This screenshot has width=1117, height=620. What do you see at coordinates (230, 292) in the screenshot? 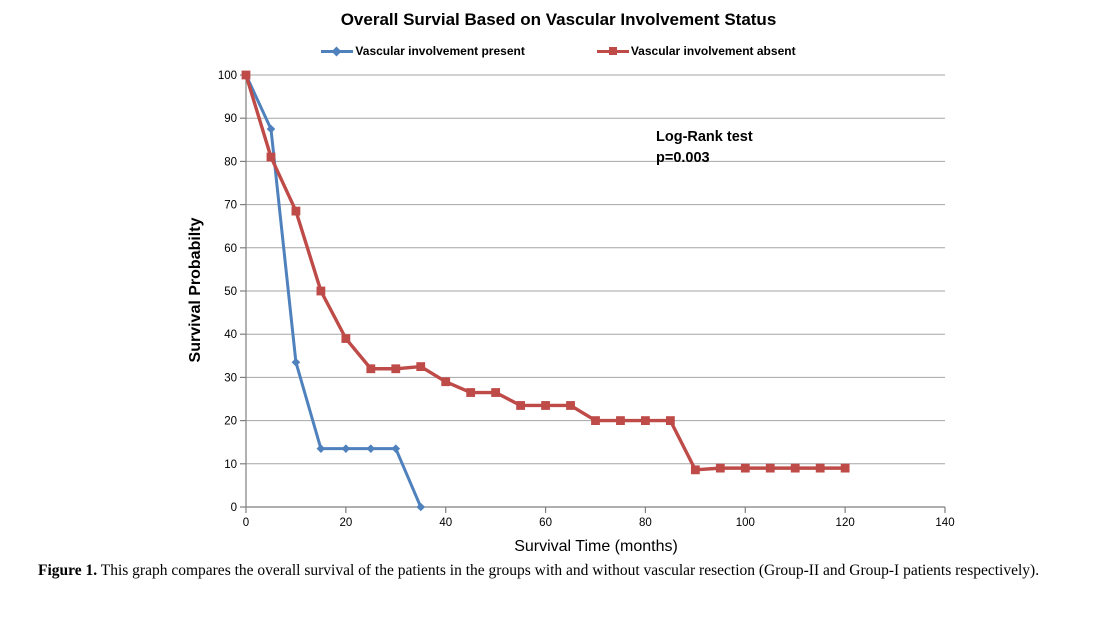
I see `svg-text: 50` at bounding box center [230, 292].